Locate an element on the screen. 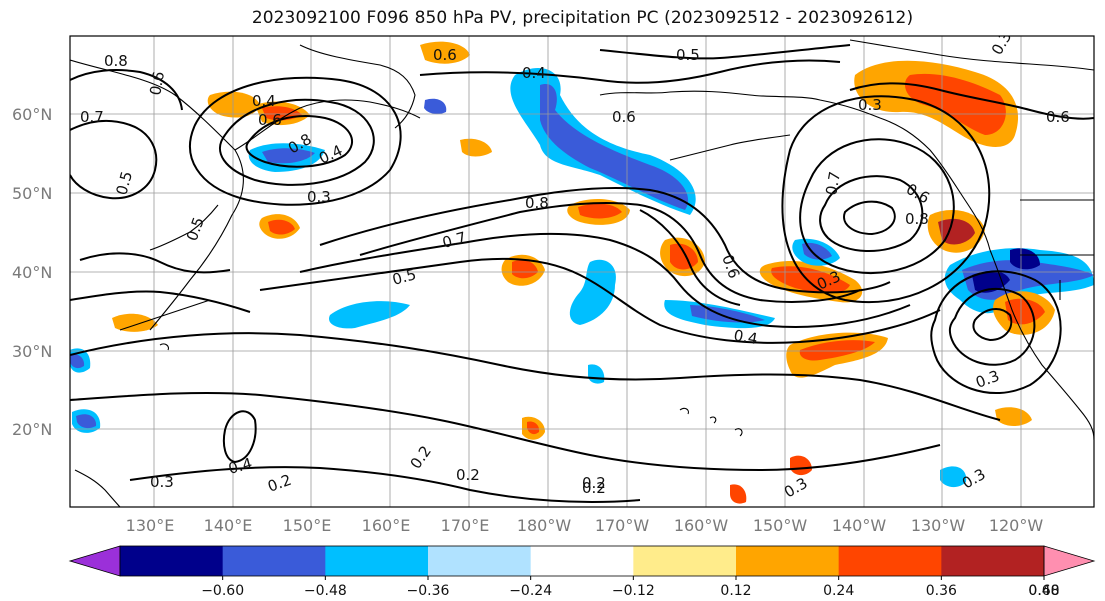 This screenshot has height=601, width=1105. precip-blob-subtropical-core is located at coordinates (837, 350).